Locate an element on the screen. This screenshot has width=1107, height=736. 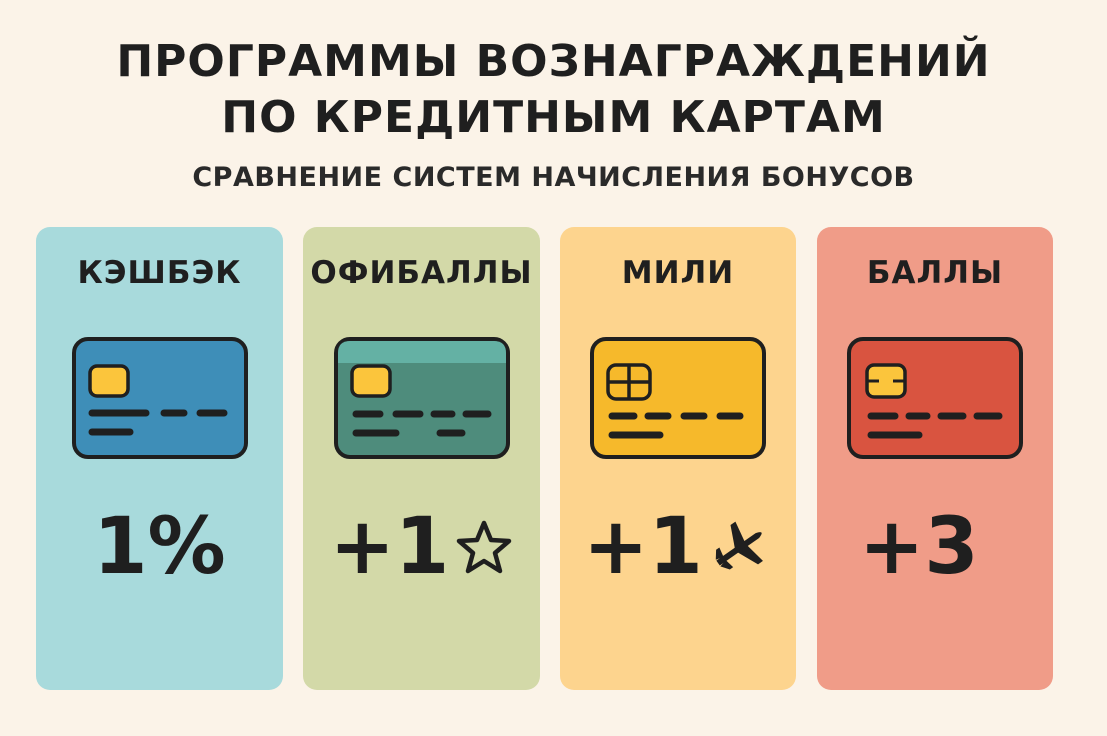
card-label: ОФИБАЛЛЫ is located at coordinates (421, 273).